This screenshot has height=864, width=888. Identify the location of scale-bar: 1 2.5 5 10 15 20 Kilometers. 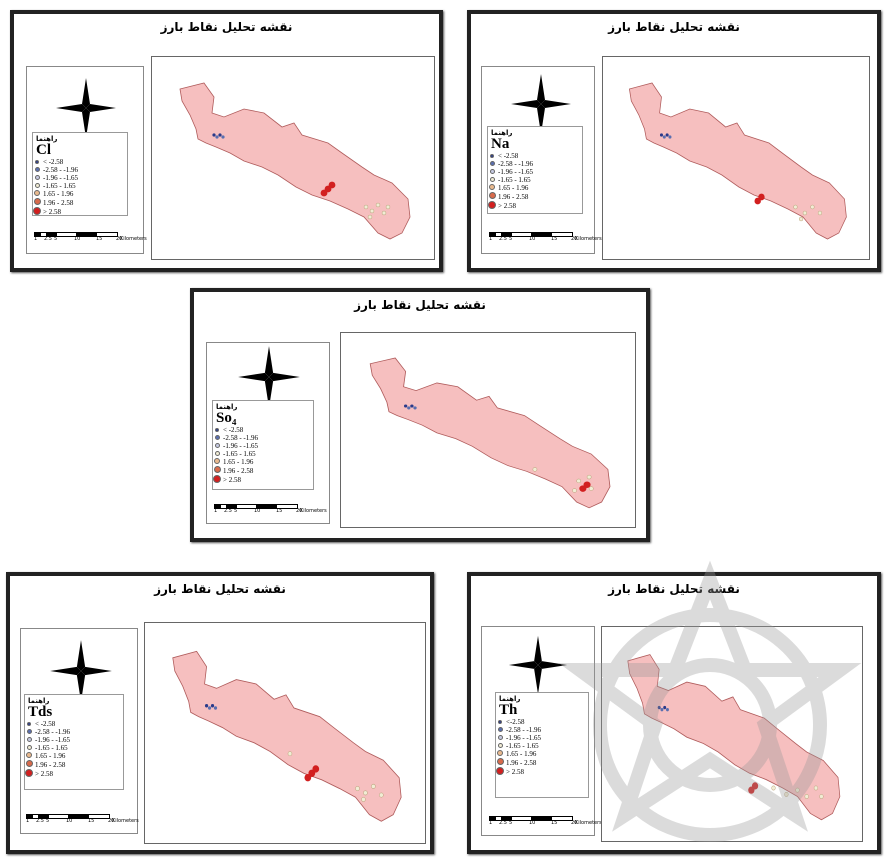
(270, 511).